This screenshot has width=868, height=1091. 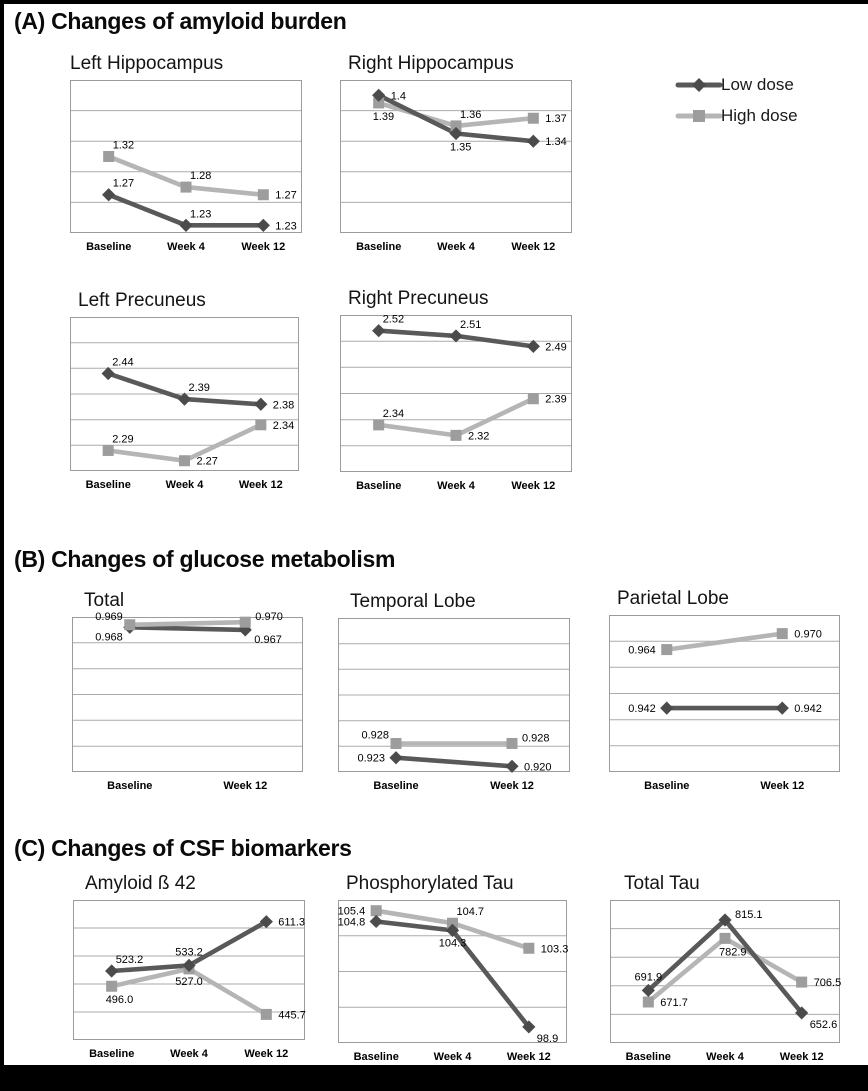 What do you see at coordinates (736, 103) in the screenshot?
I see `legend: Low dose High dose` at bounding box center [736, 103].